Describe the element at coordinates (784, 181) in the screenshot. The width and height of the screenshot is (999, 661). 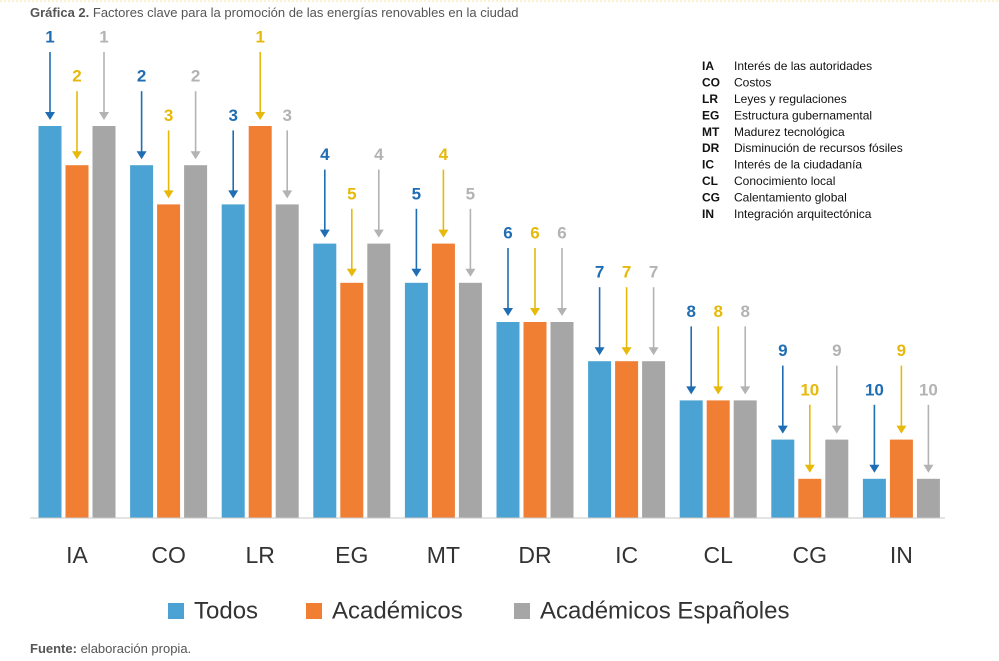
I see `abbreviation-label: Conocimiento local` at that location.